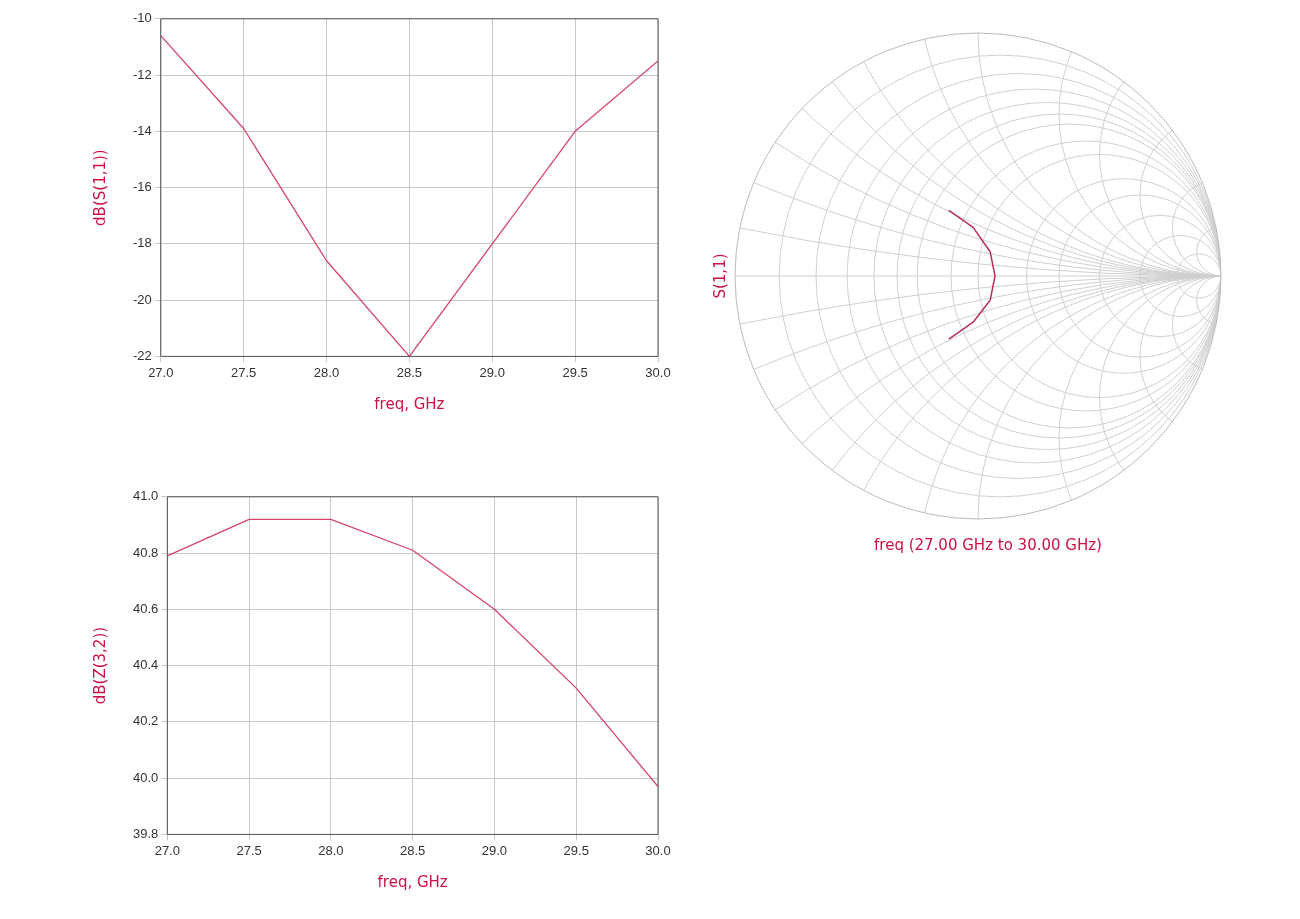  I want to click on y-tick-label: -12, so click(142, 74).